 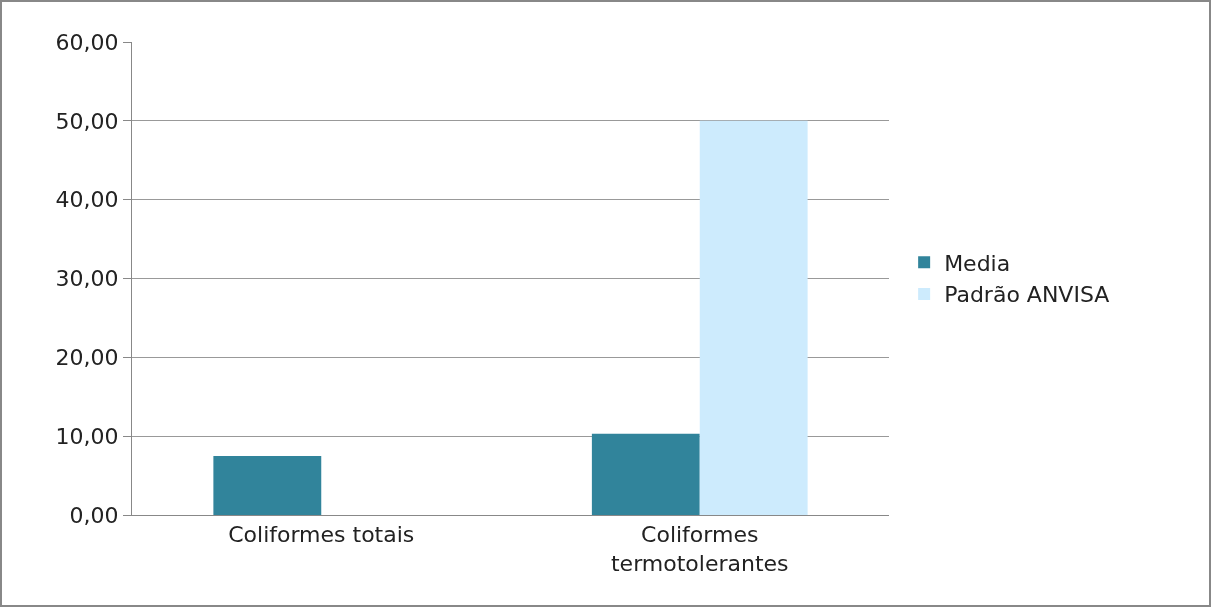 I want to click on y-tick-label: 60,00, so click(x=87, y=42).